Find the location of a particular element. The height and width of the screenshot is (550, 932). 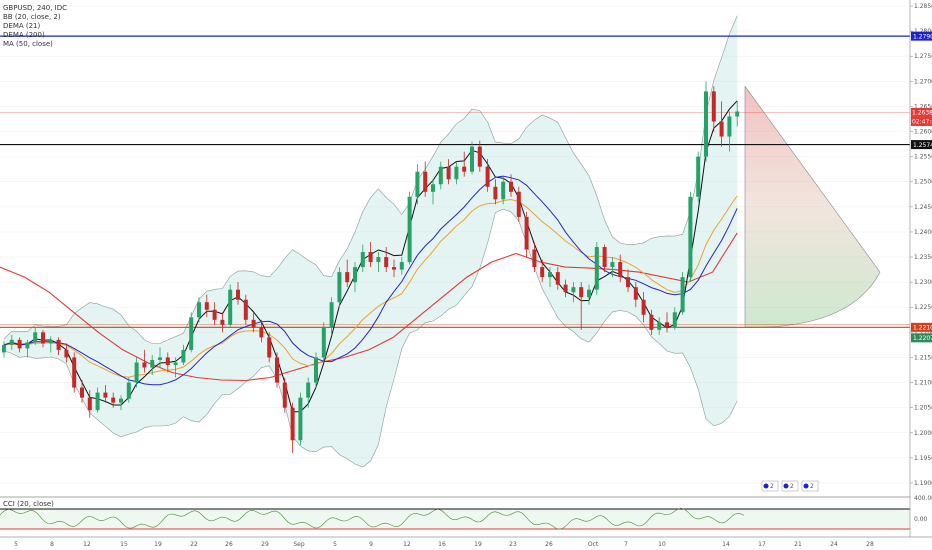

date-tick-label: 7 is located at coordinates (626, 544).